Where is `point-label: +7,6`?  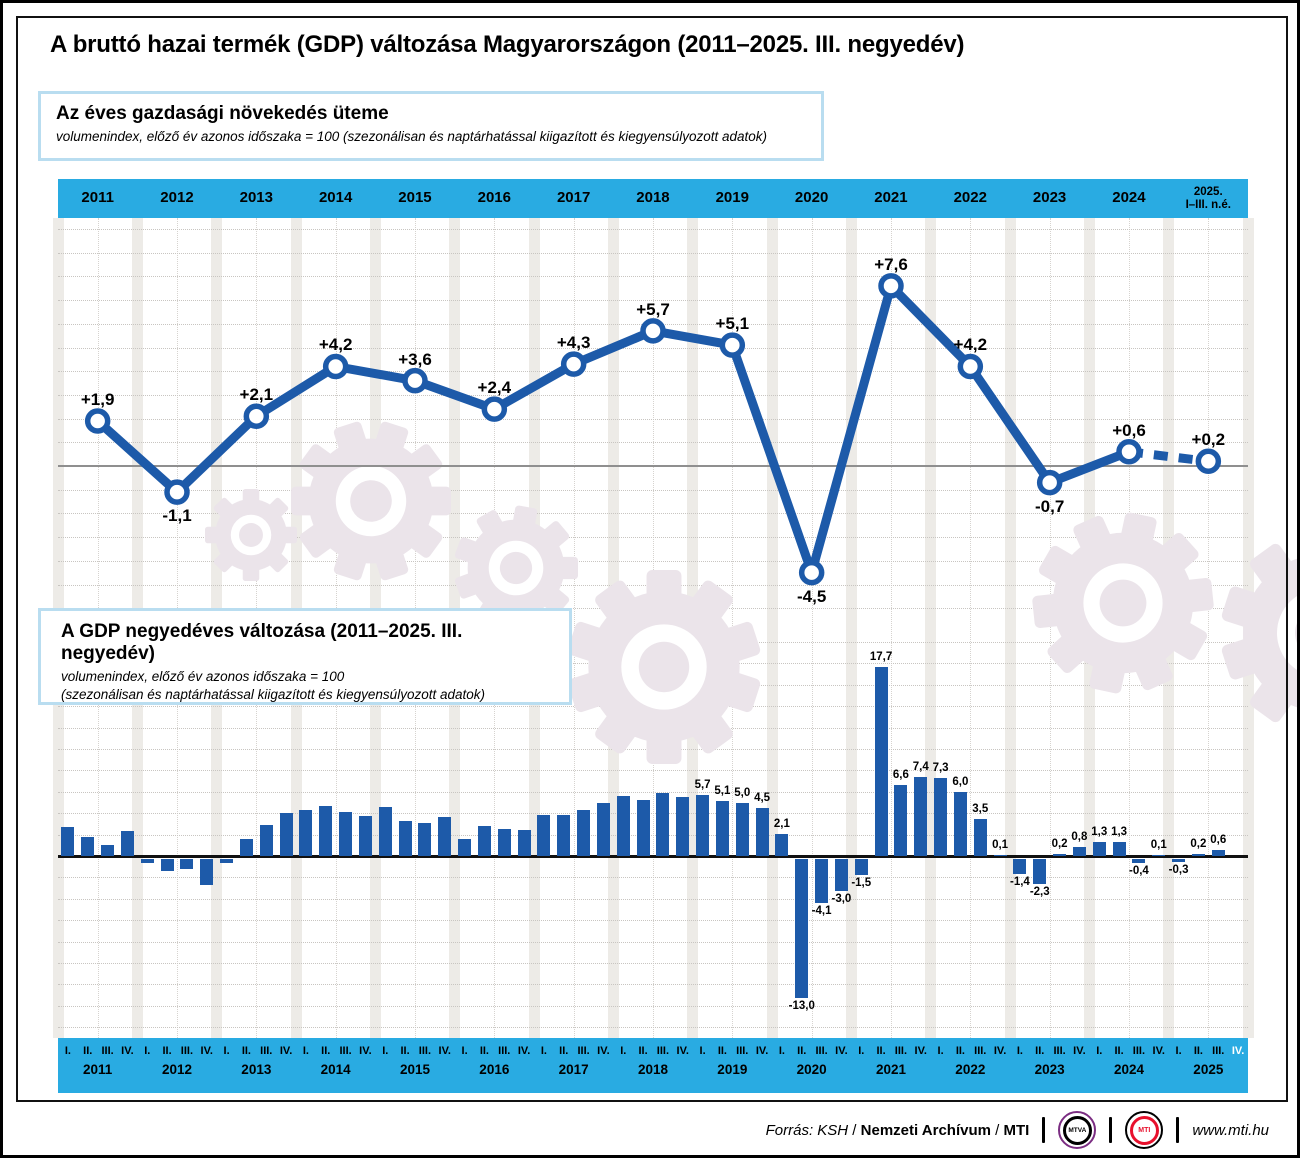
point-label: +7,6 is located at coordinates (891, 264).